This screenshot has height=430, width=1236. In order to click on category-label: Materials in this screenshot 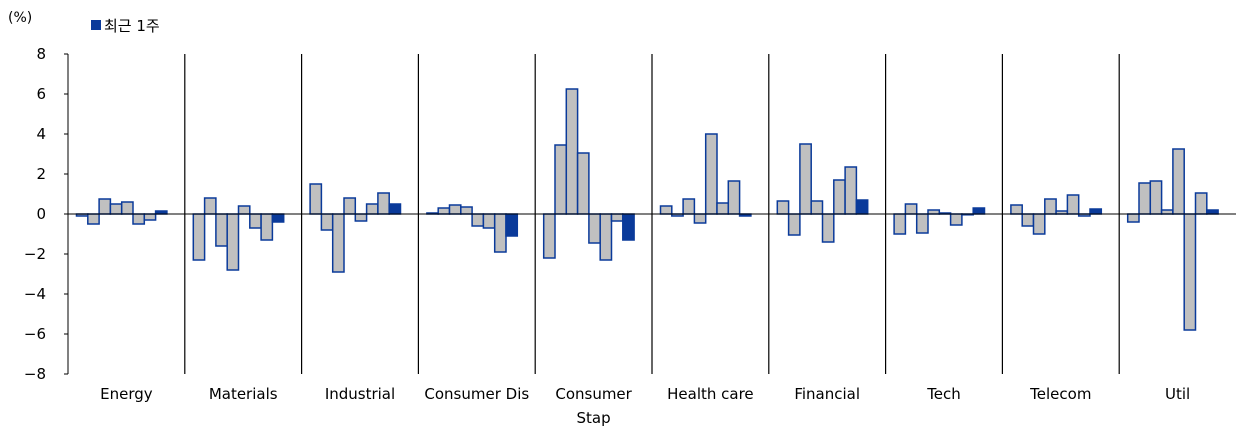, I will do `click(243, 394)`.